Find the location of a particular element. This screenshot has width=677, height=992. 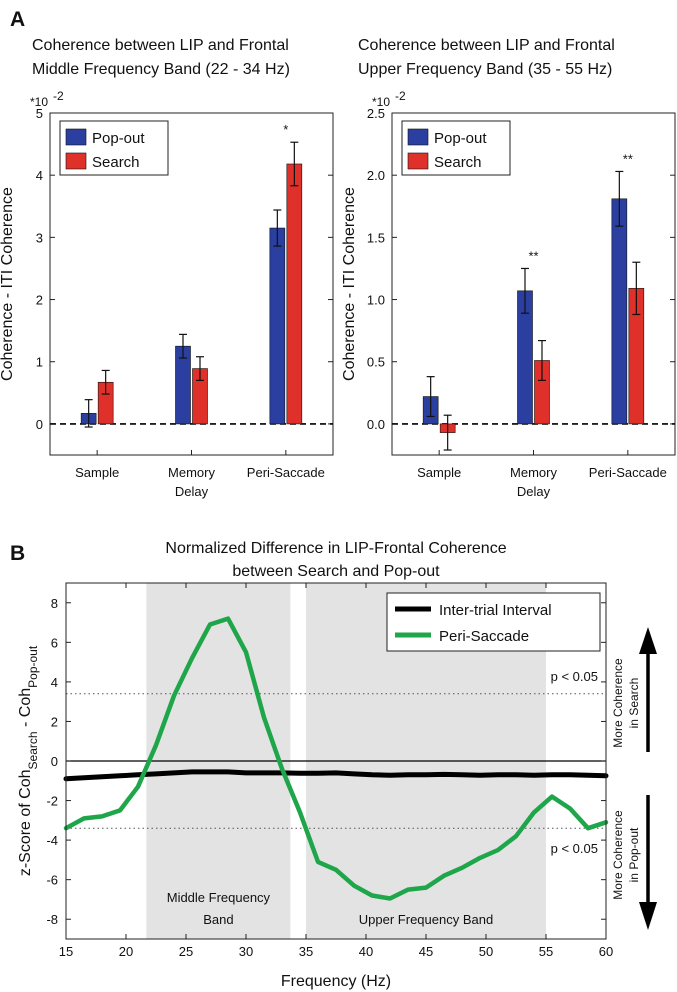

threshold-label-upper: p < 0.05 is located at coordinates (574, 676).